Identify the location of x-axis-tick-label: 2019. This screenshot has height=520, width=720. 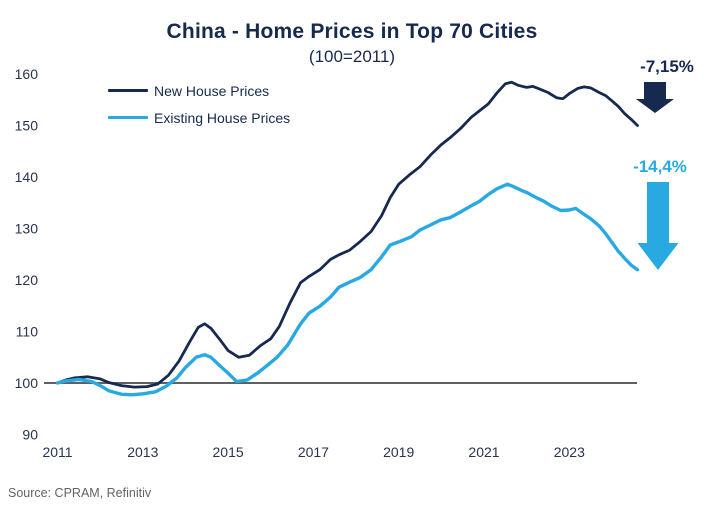
(398, 452).